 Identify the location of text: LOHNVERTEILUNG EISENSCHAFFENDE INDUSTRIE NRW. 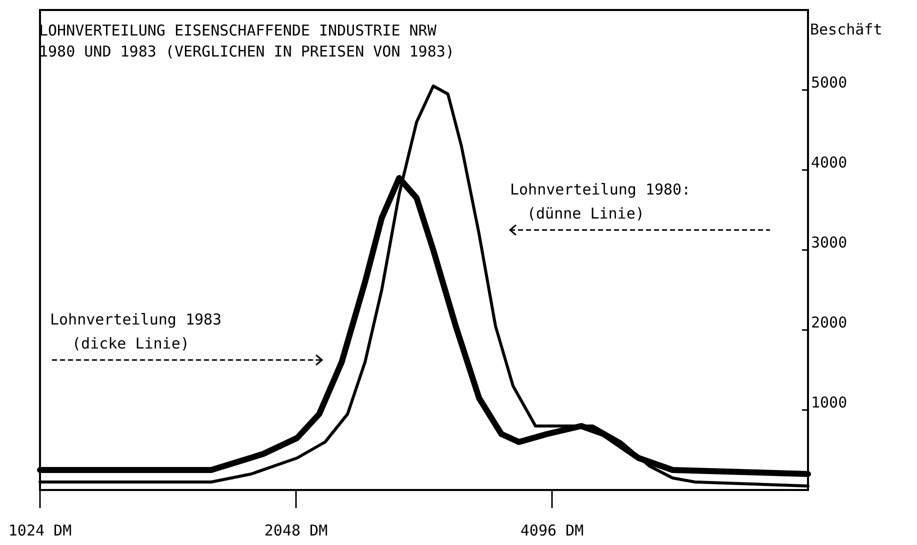
(238, 31).